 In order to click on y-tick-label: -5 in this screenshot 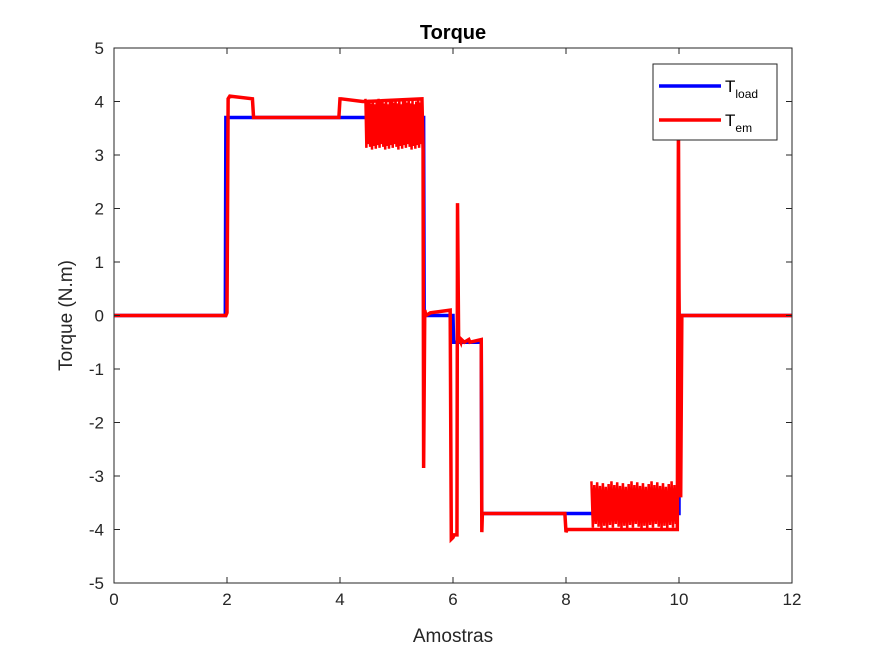, I will do `click(96, 583)`.